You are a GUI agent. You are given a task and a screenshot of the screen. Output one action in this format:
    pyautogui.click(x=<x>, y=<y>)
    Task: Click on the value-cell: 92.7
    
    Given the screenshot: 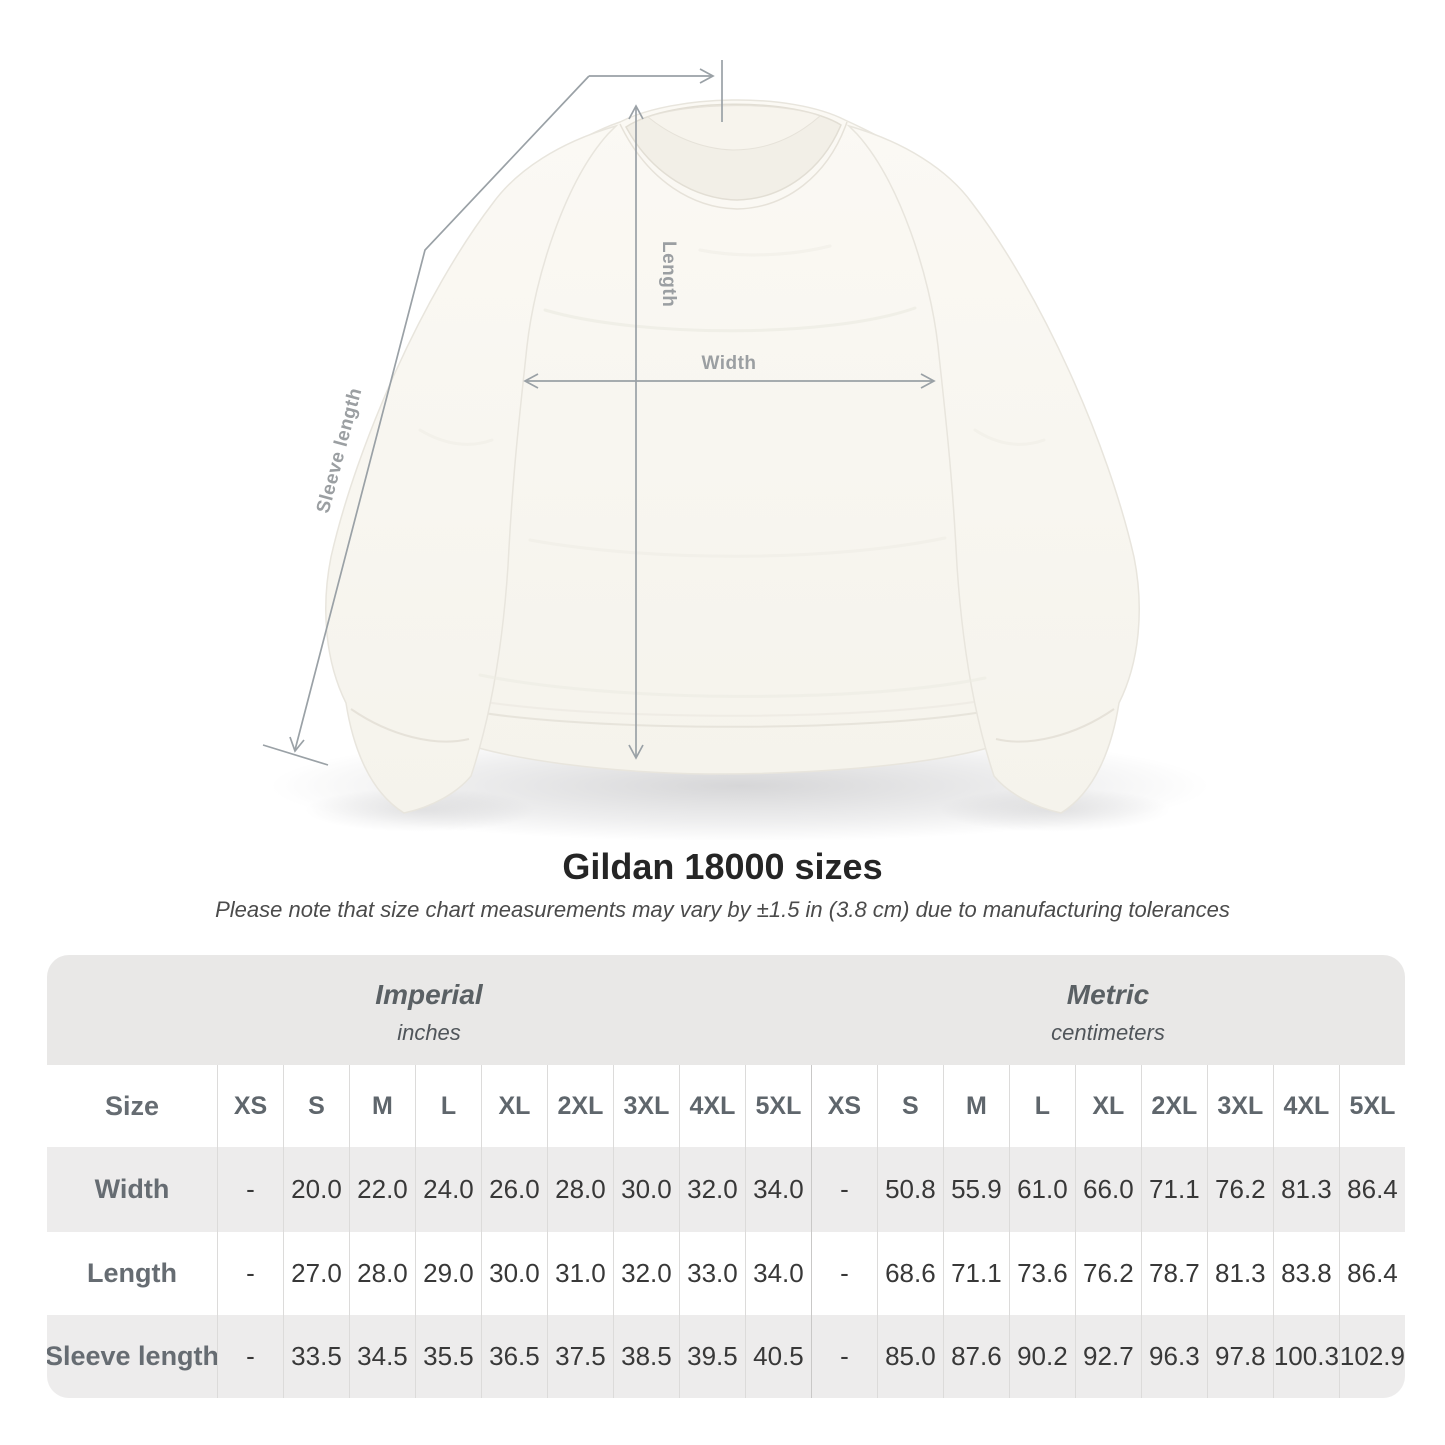 What is the action you would take?
    pyautogui.click(x=1107, y=1356)
    